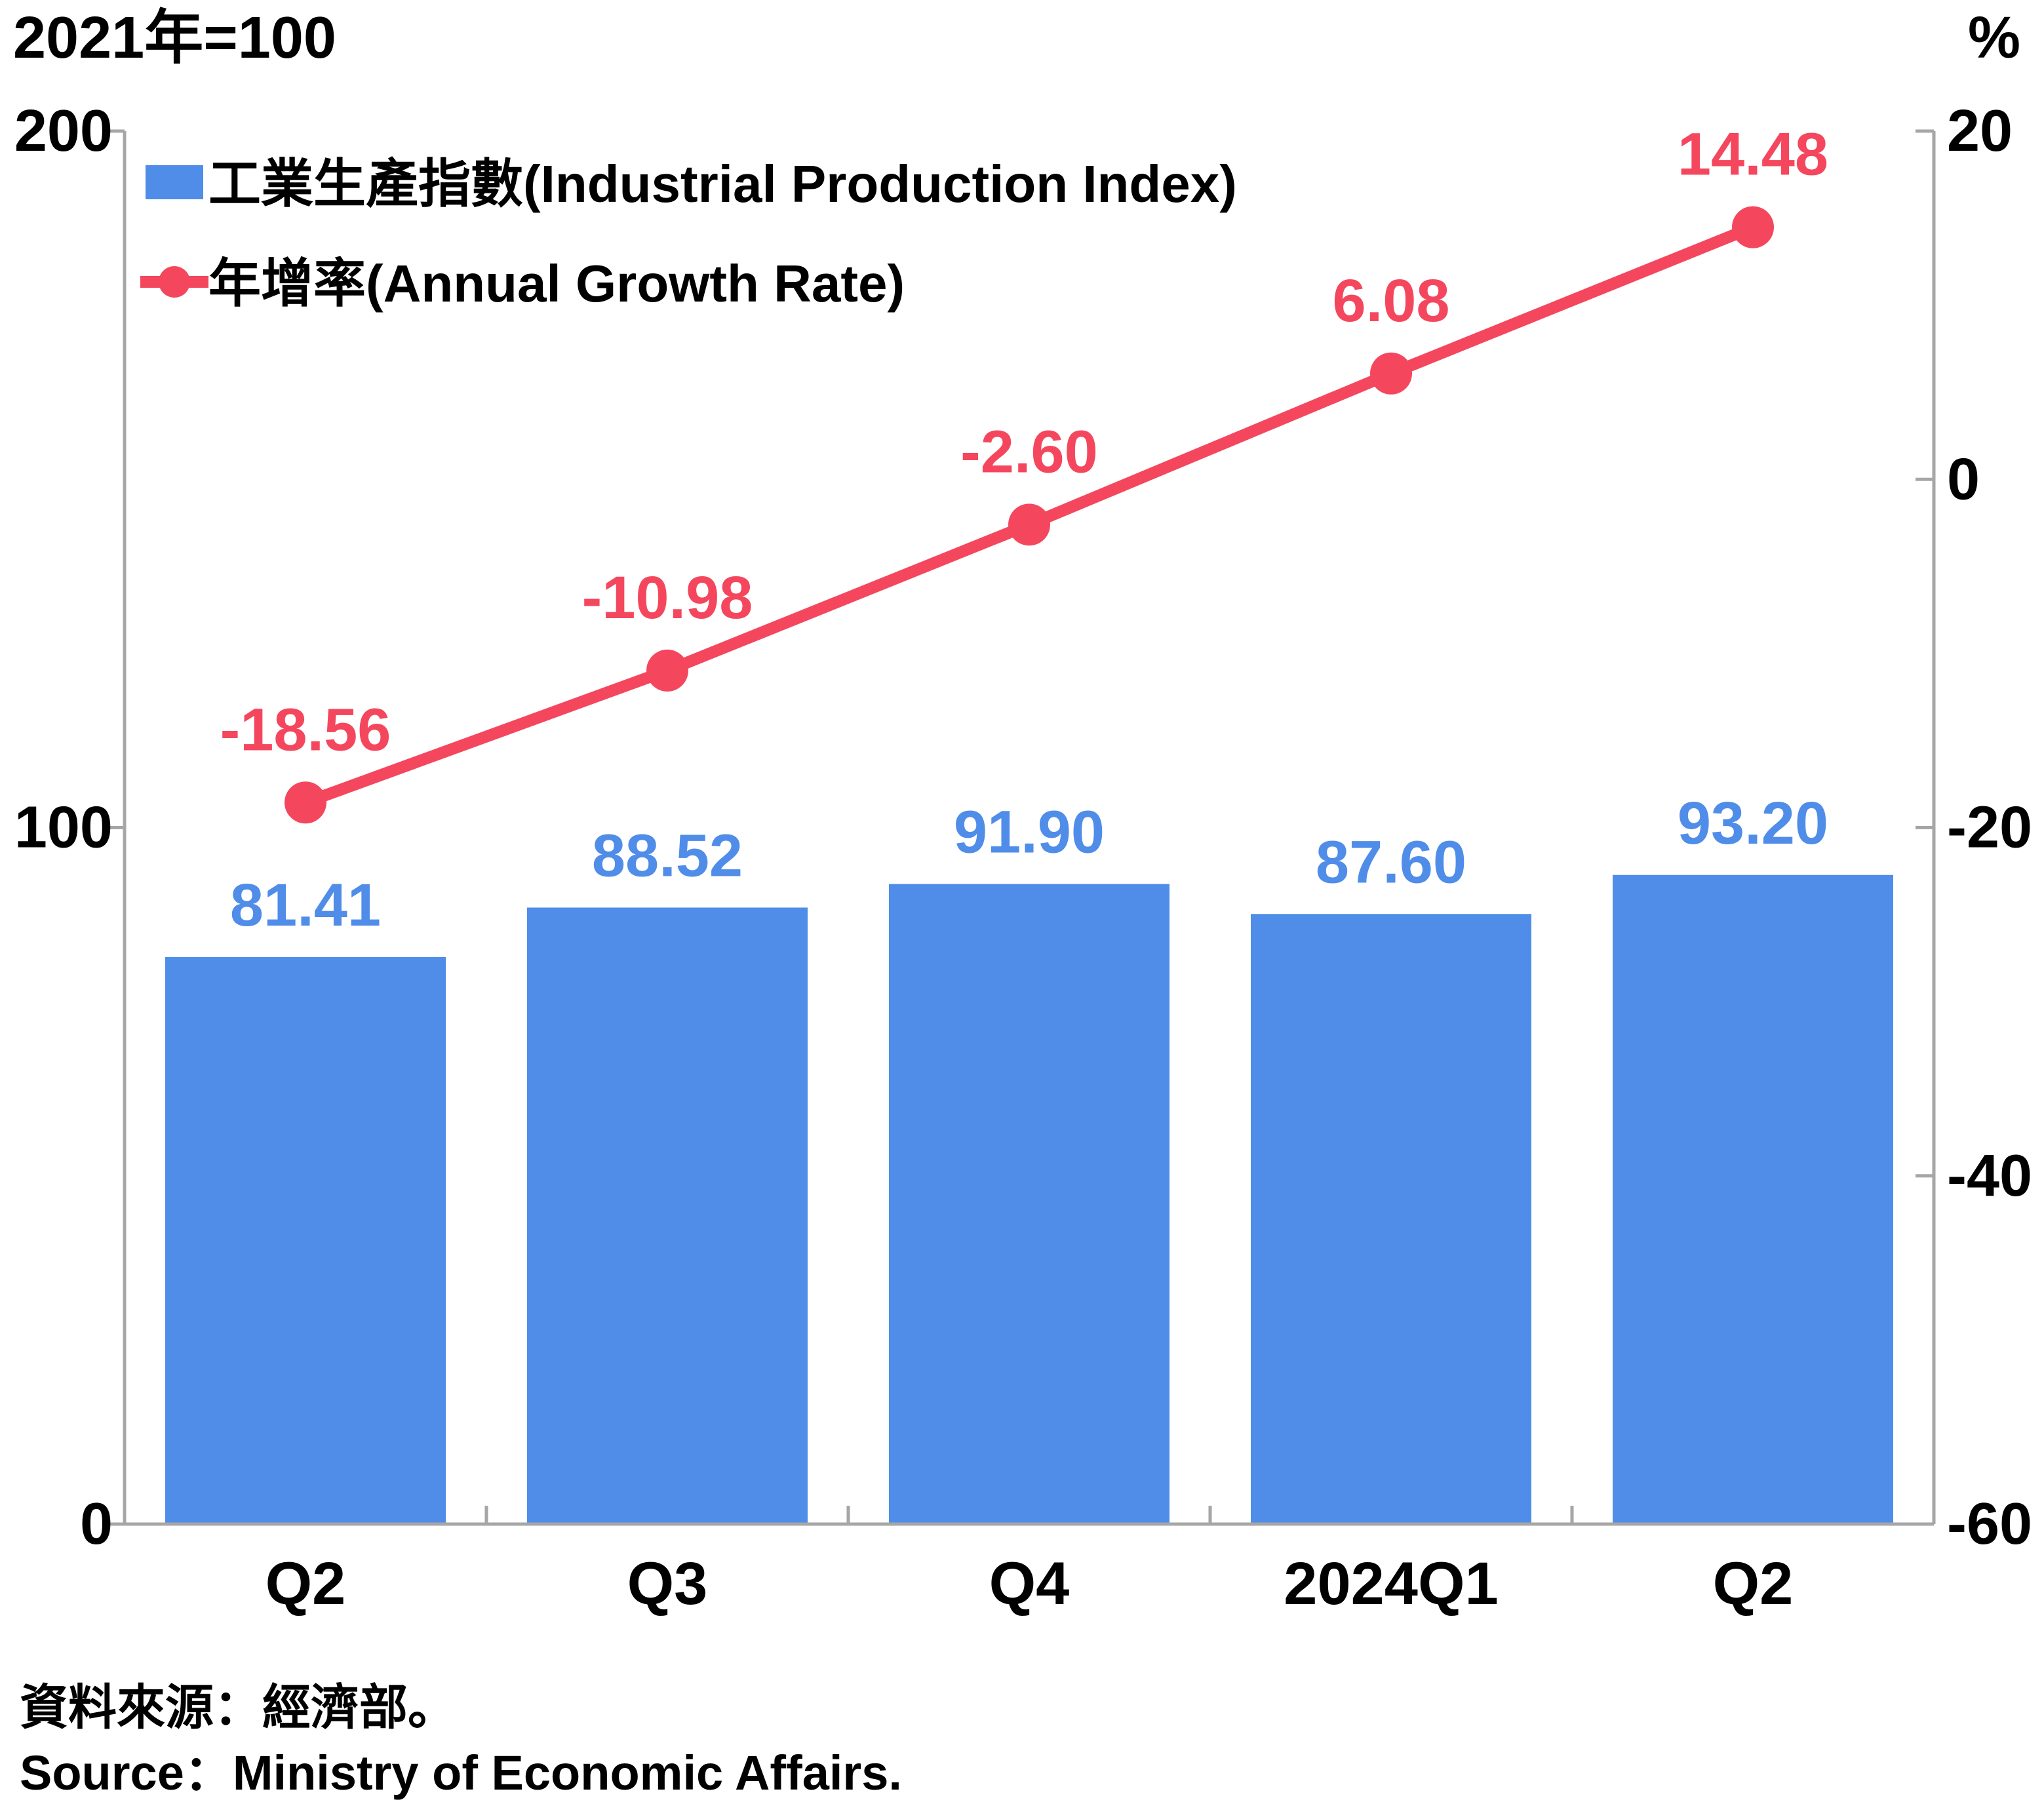 The height and width of the screenshot is (1804, 2044). What do you see at coordinates (1391, 1583) in the screenshot?
I see `x-axis-tick-label: 2024Q1` at bounding box center [1391, 1583].